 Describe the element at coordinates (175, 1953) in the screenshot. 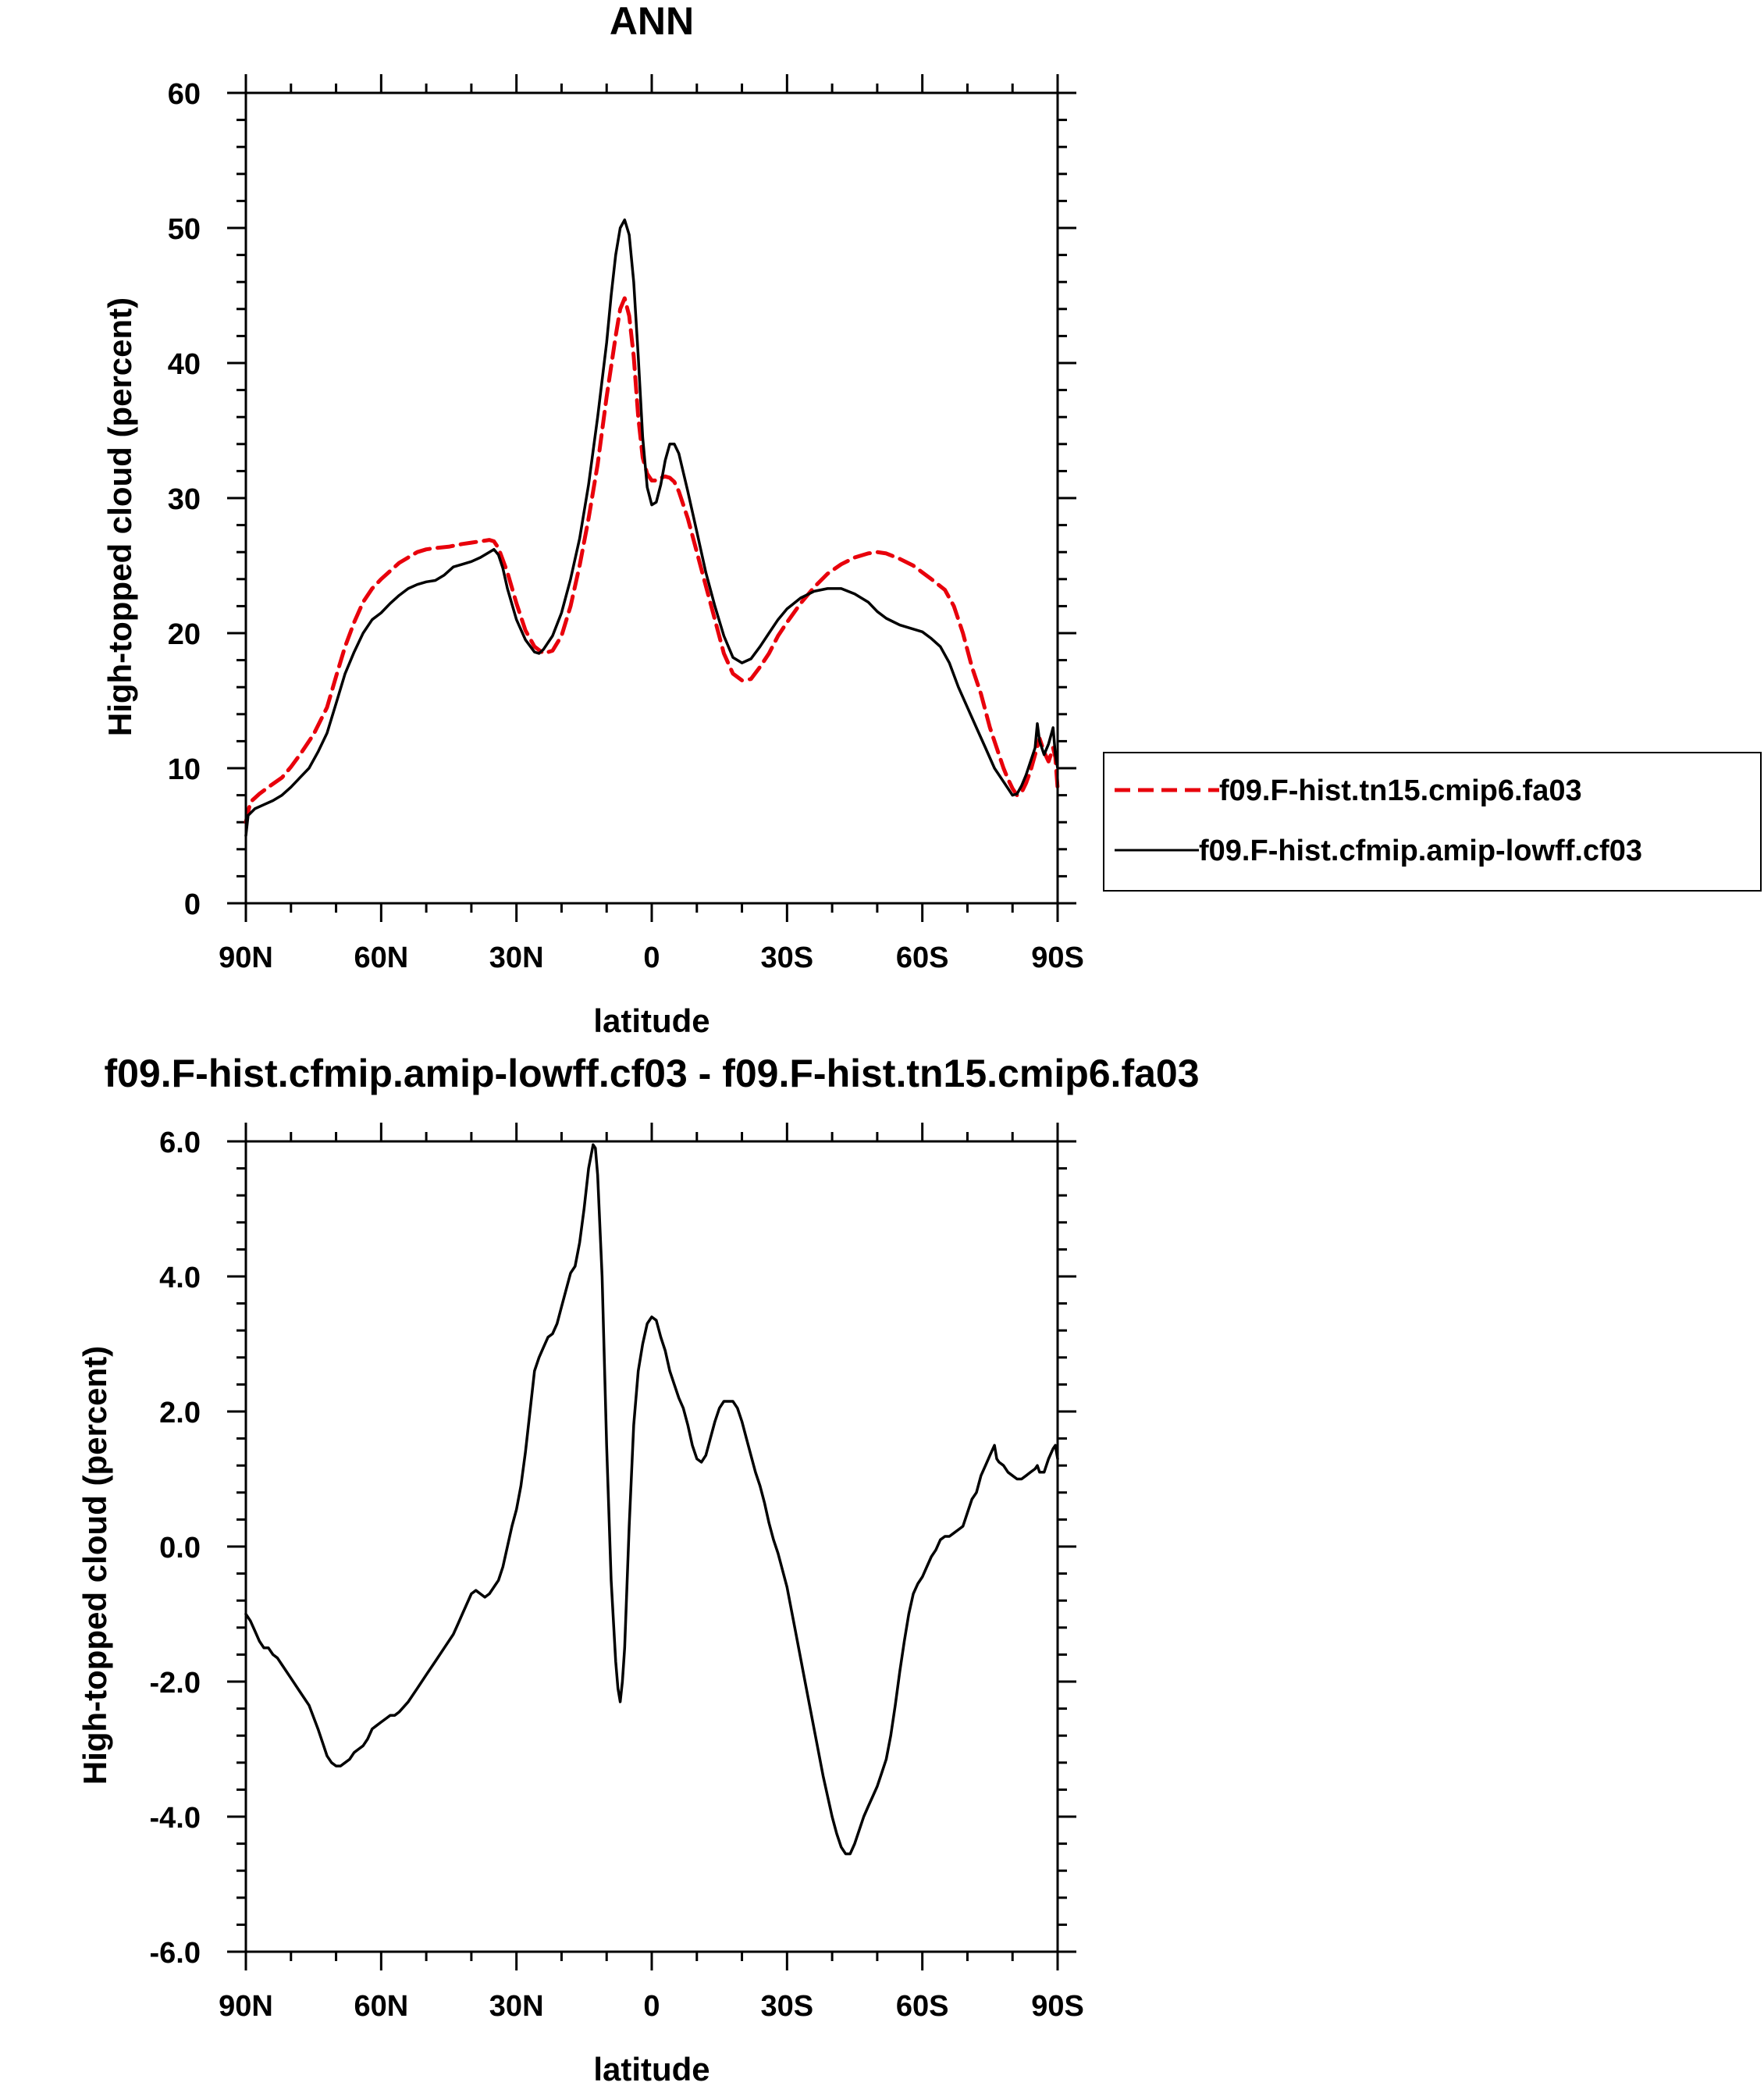

I see `y-tick-label: -6.0` at that location.